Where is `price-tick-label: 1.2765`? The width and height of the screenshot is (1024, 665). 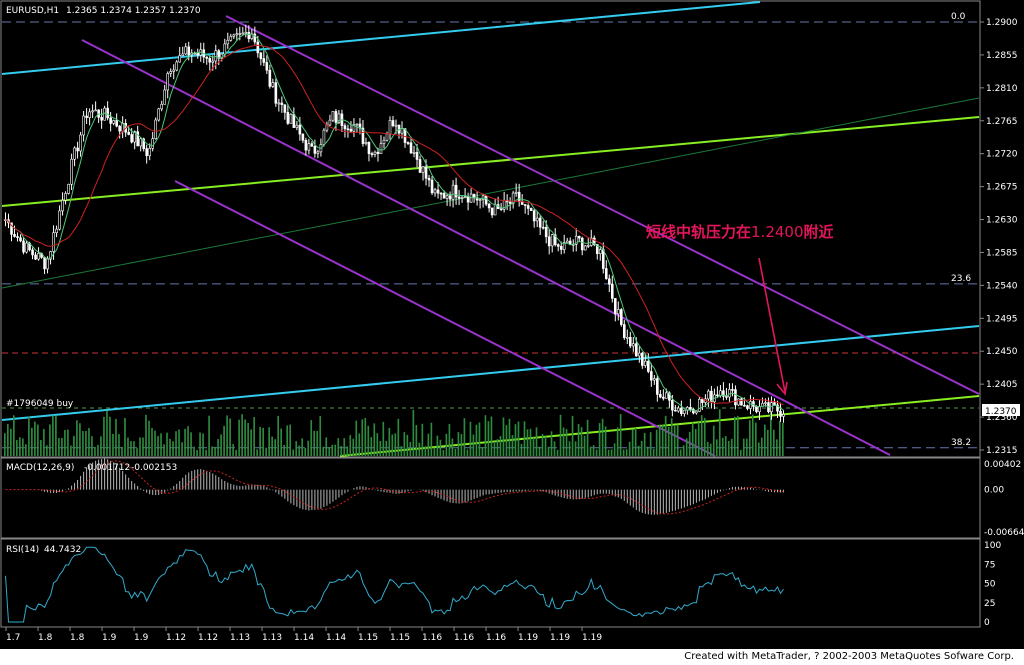 price-tick-label: 1.2765 is located at coordinates (1002, 122).